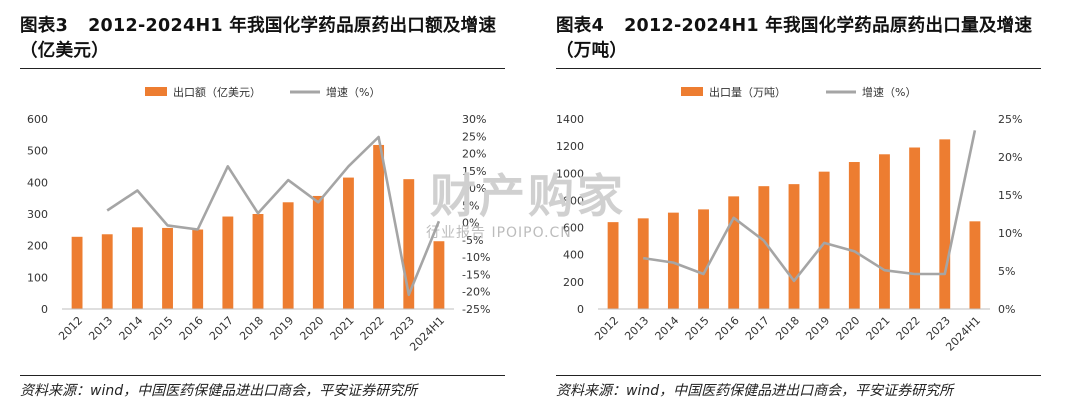 The width and height of the screenshot is (1065, 413). I want to click on chart-title-left: 图表3 2012-2024H1 年我国化学药品原药出口额及增速（亿美元）, so click(265, 39).